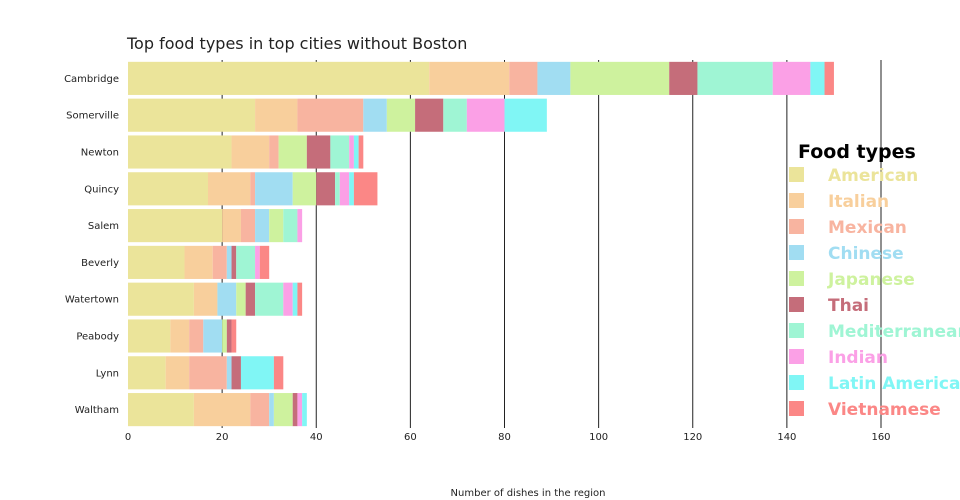 The height and width of the screenshot is (500, 960). What do you see at coordinates (147, 373) in the screenshot?
I see `bar-lynn-american` at bounding box center [147, 373].